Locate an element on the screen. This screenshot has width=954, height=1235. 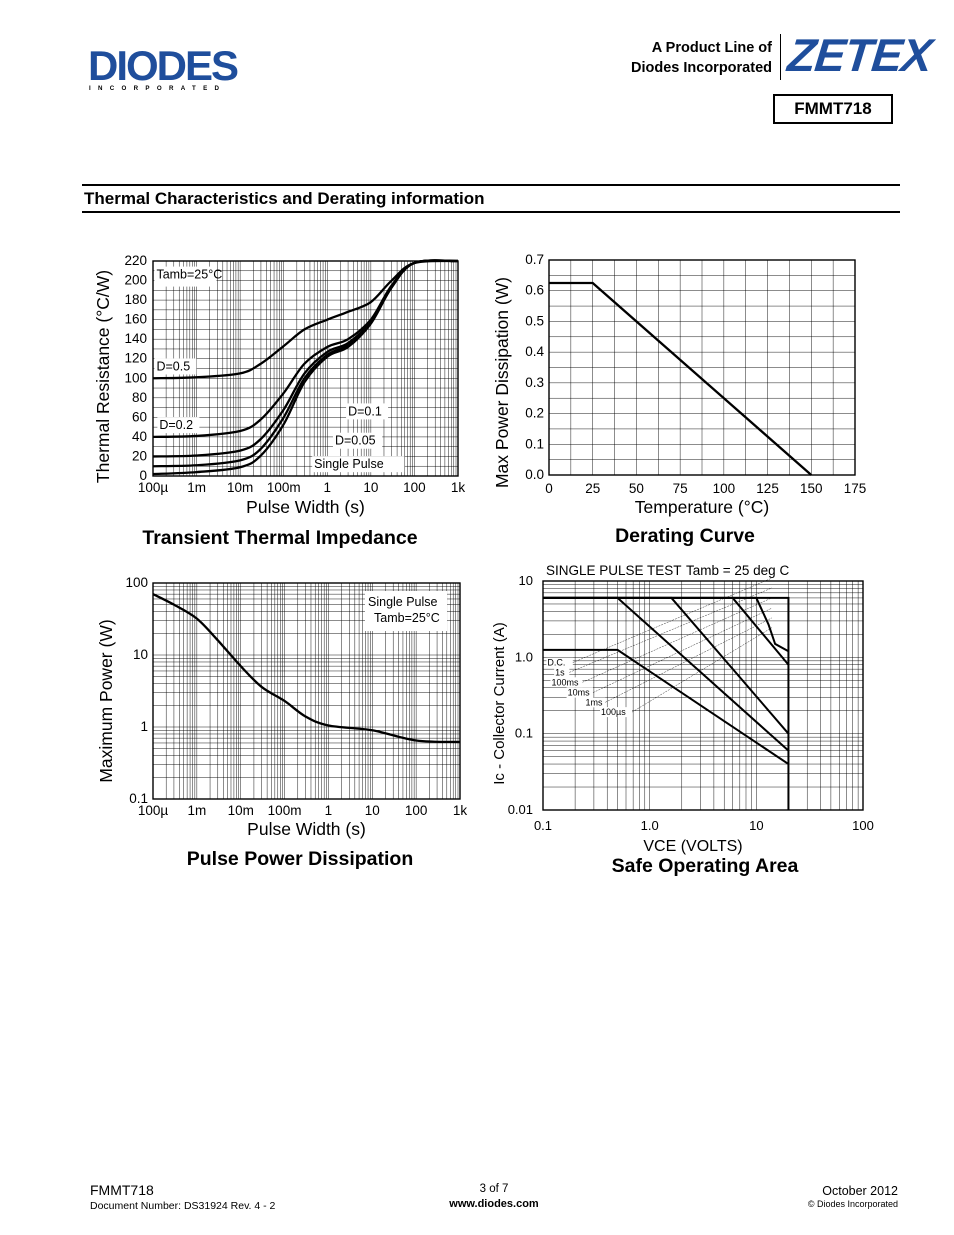
y-tick-label: 60 is located at coordinates (139, 416).